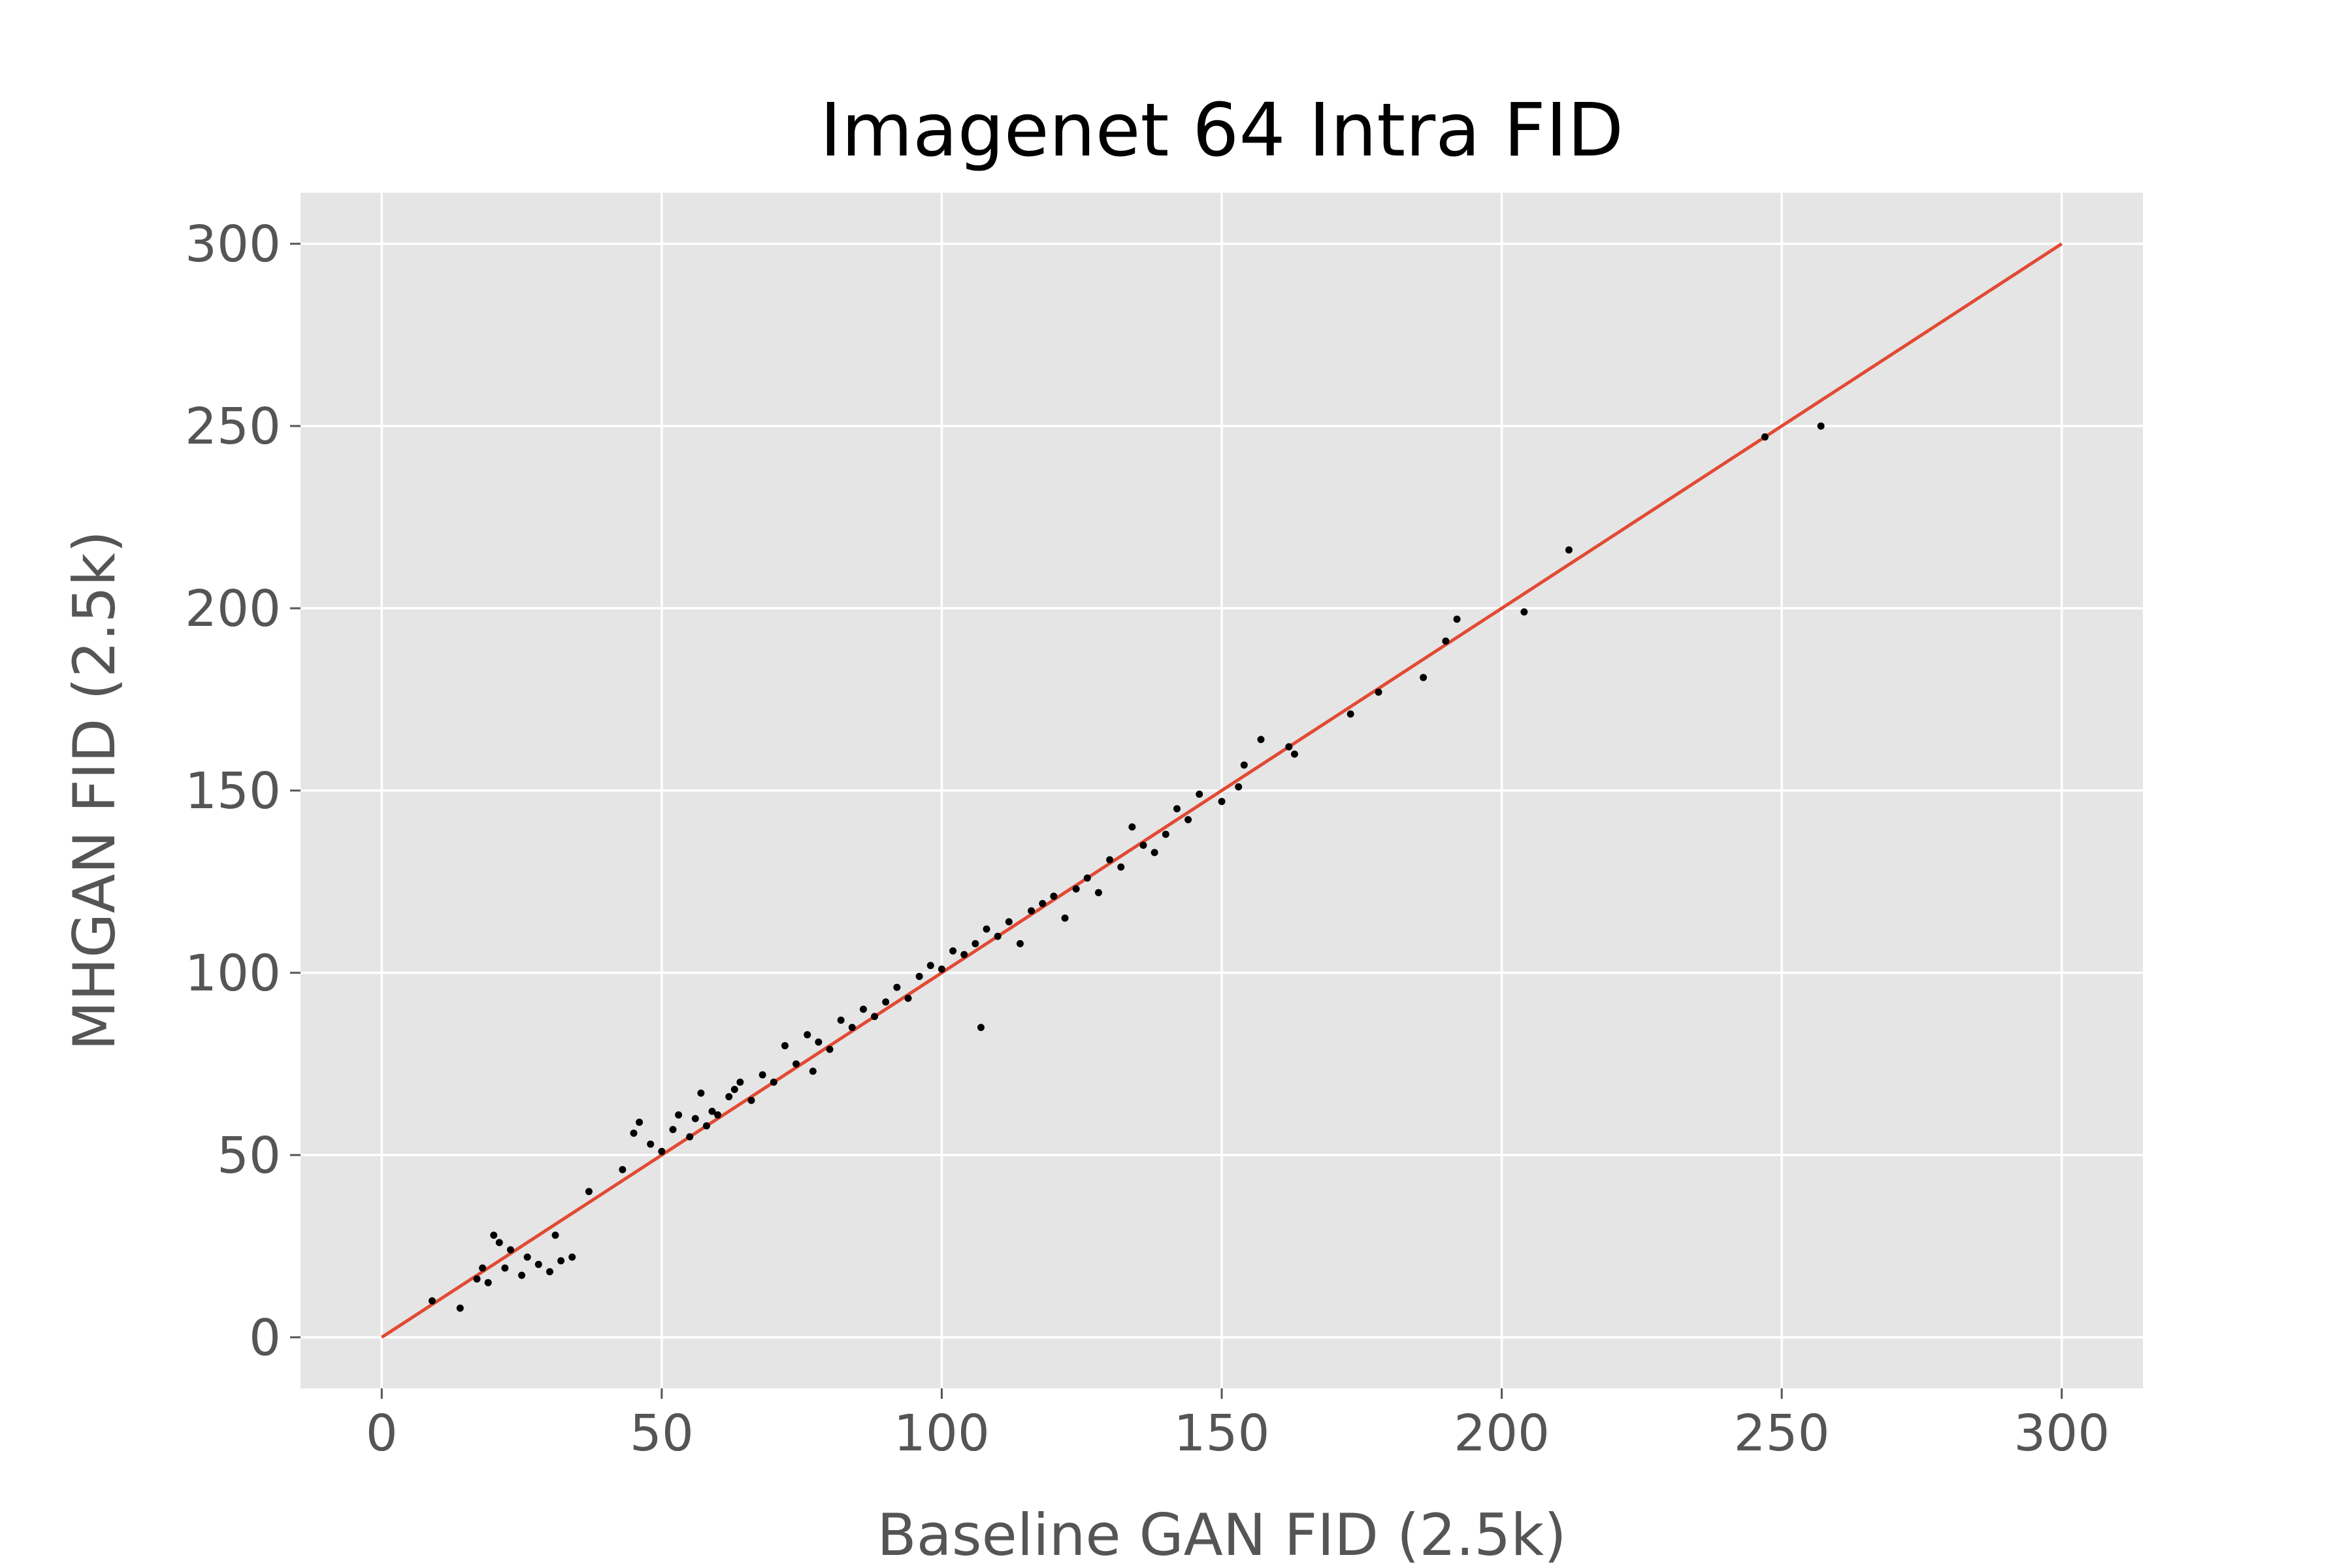 Image resolution: width=2352 pixels, height=1568 pixels. I want to click on x-tick-label: 0, so click(382, 1434).